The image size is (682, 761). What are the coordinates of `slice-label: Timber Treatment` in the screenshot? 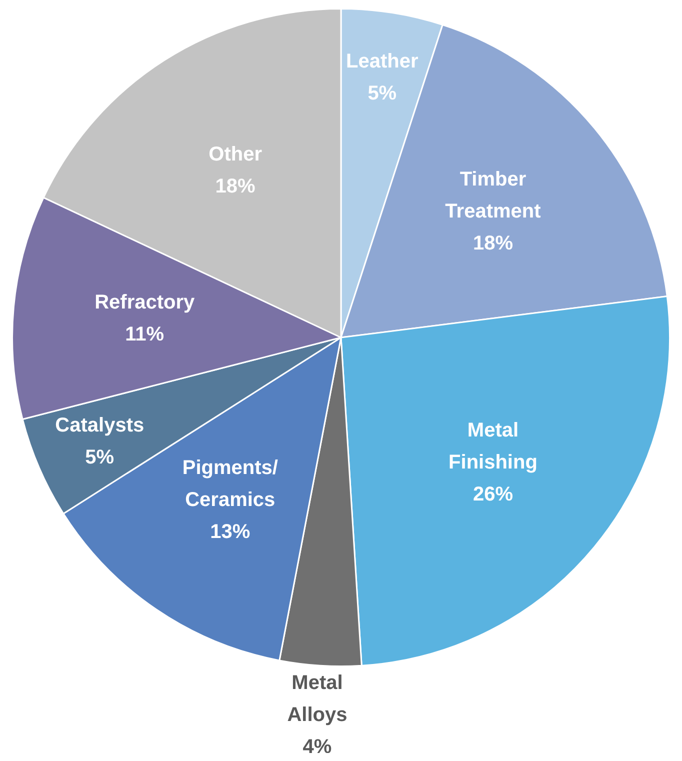 It's located at (493, 195).